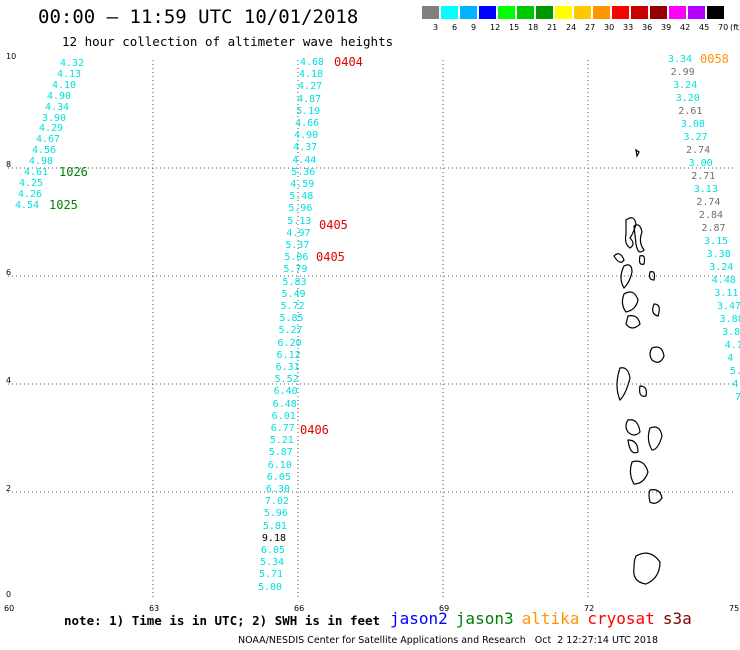 The image size is (740, 650). Describe the element at coordinates (713, 228) in the screenshot. I see `swh-value: 2.87` at that location.